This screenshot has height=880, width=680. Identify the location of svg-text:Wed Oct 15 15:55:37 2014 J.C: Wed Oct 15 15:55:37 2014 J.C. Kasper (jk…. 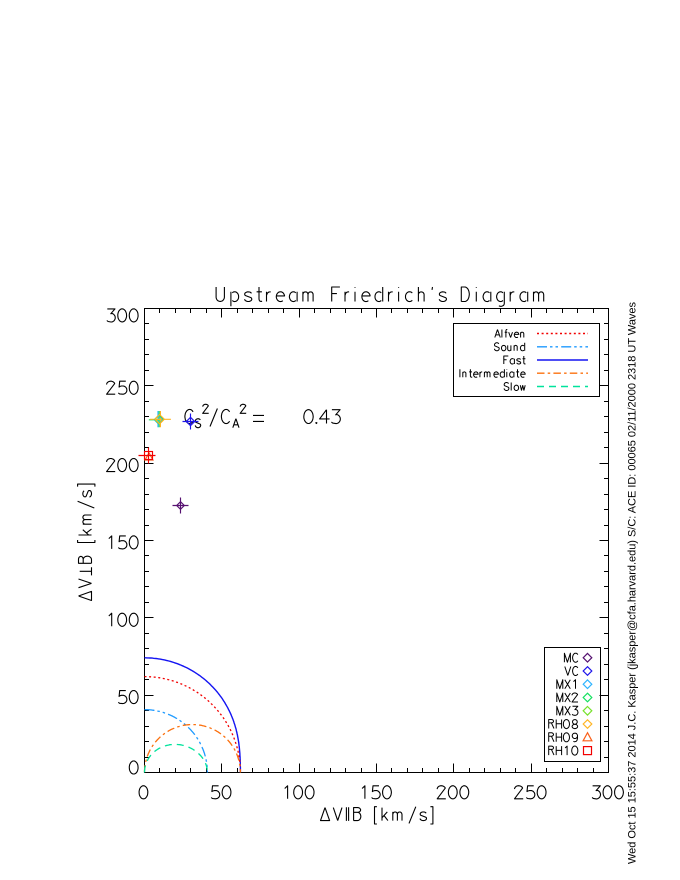
(633, 583).